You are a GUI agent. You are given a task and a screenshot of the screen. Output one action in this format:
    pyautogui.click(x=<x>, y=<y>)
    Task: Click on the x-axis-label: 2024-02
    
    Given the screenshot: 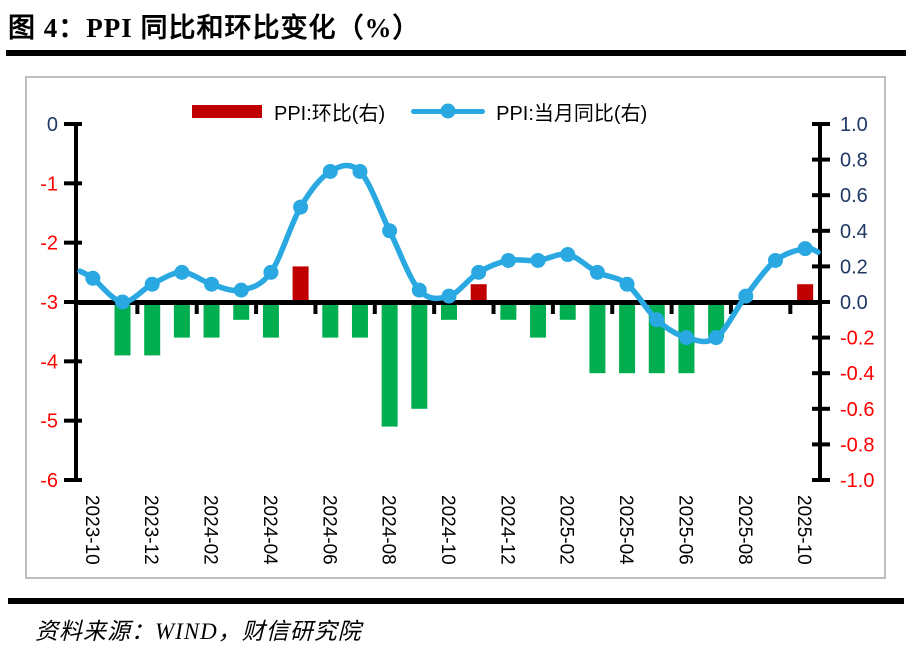 What is the action you would take?
    pyautogui.click(x=210, y=530)
    